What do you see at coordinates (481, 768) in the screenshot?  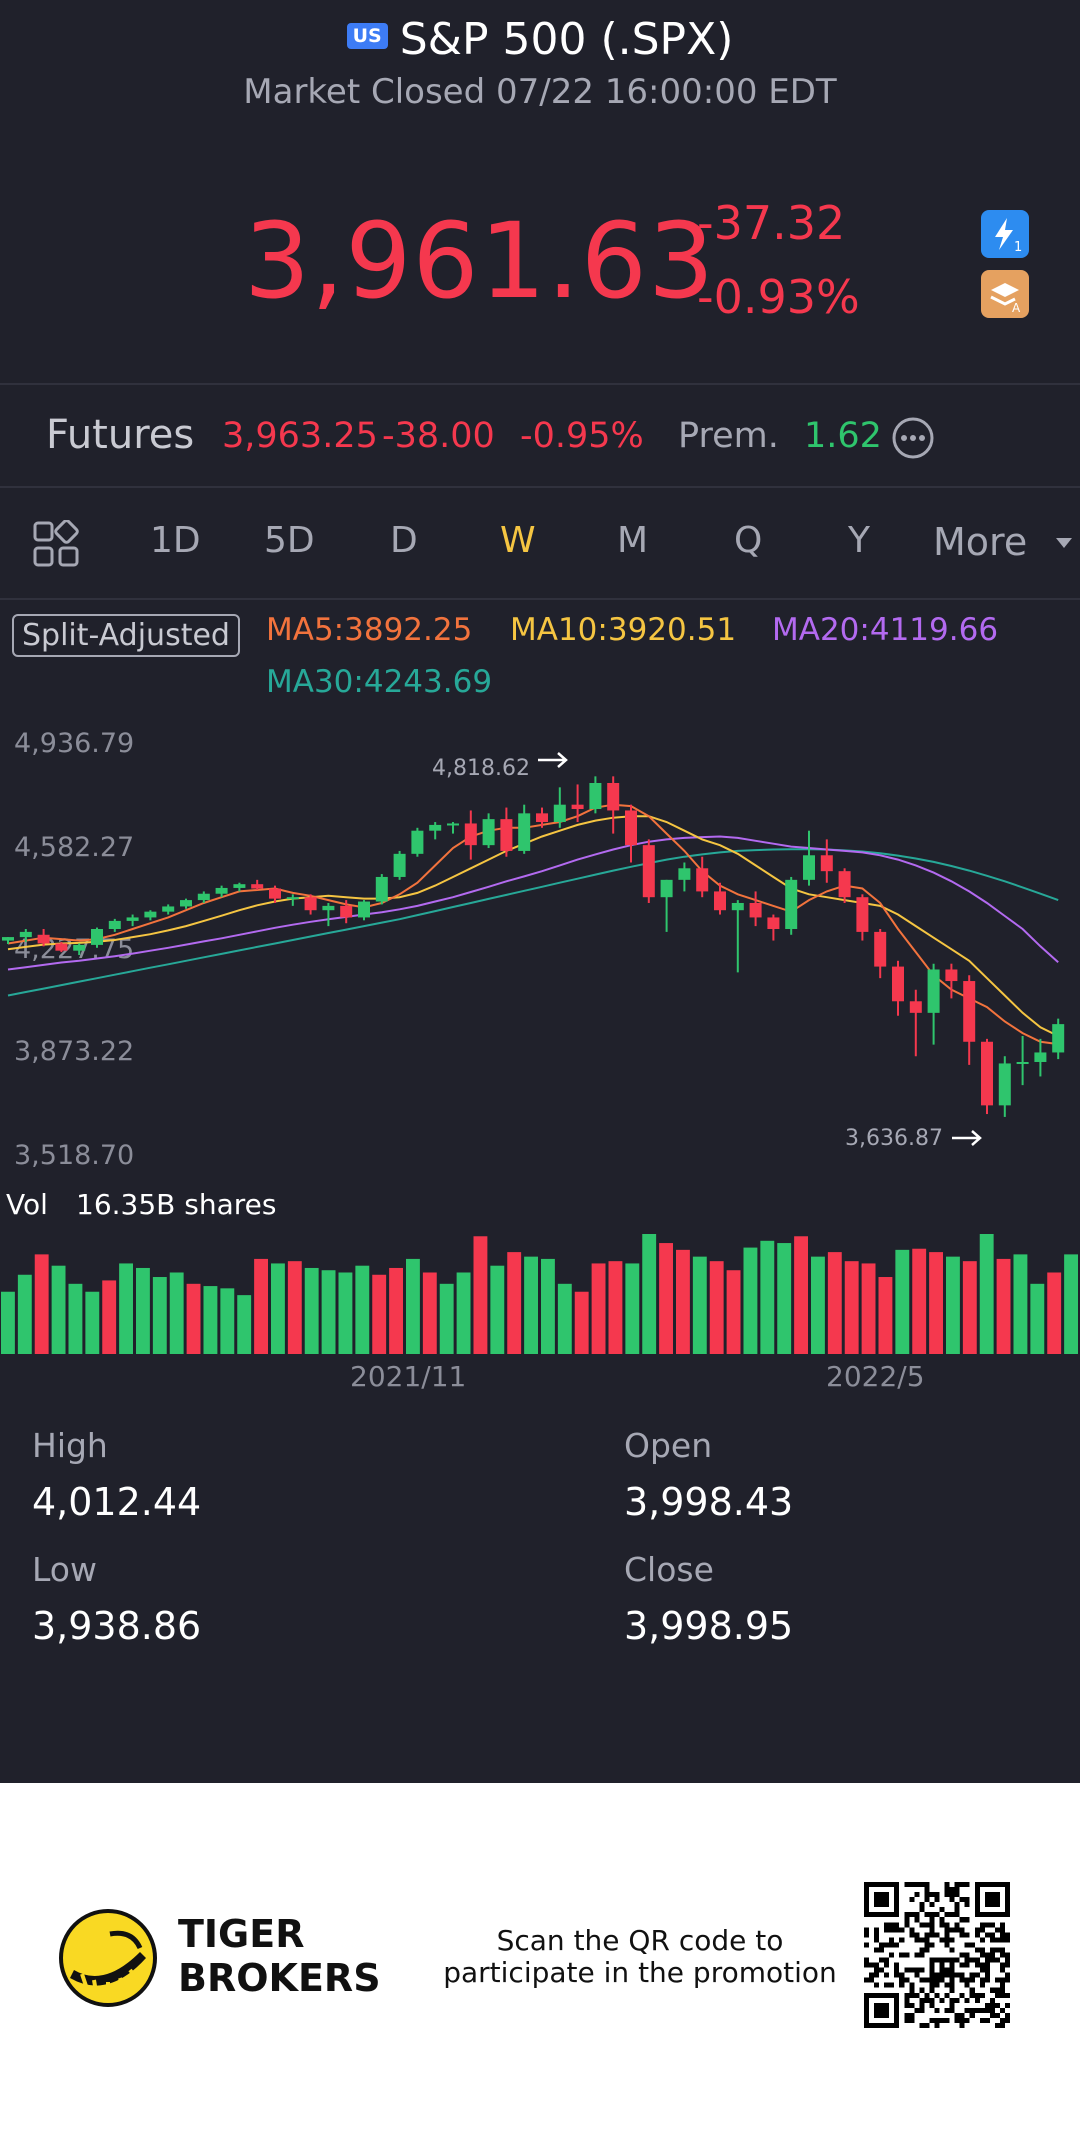 I see `high-annotation: 4,818.62` at bounding box center [481, 768].